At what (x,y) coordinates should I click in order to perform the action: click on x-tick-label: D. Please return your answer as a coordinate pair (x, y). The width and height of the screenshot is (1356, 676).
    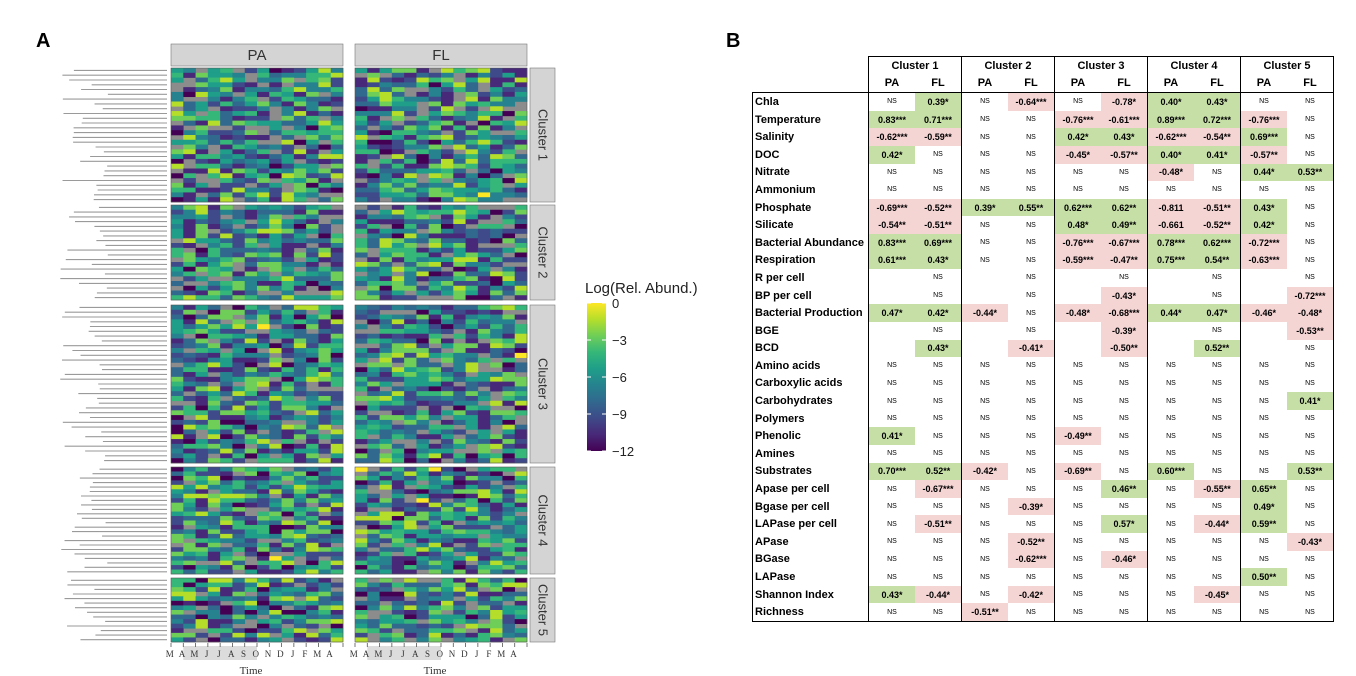
    Looking at the image, I should click on (464, 654).